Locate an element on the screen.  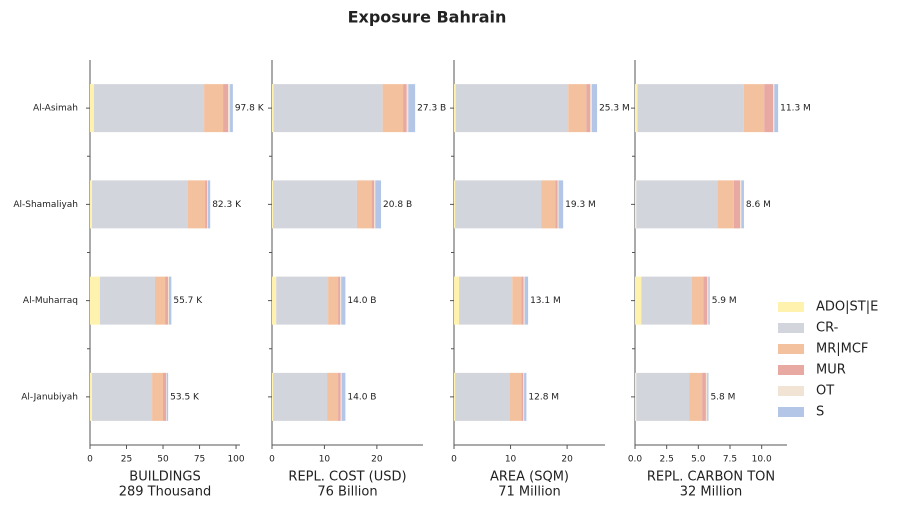
x-axis-label: REPL. COST (USD) is located at coordinates (347, 477).